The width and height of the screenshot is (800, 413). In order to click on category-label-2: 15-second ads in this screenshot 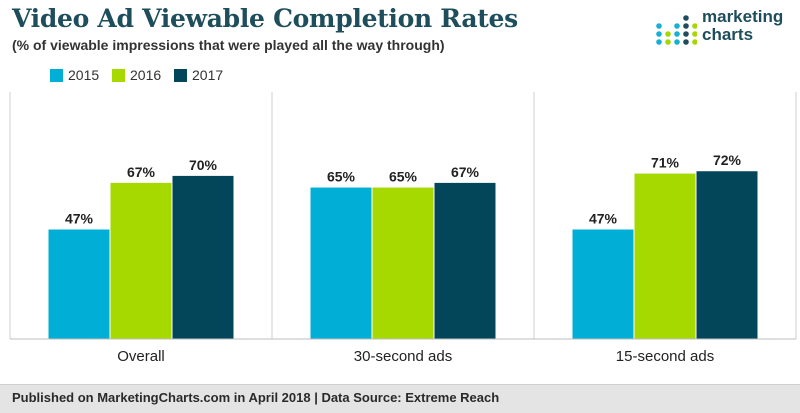, I will do `click(665, 356)`.